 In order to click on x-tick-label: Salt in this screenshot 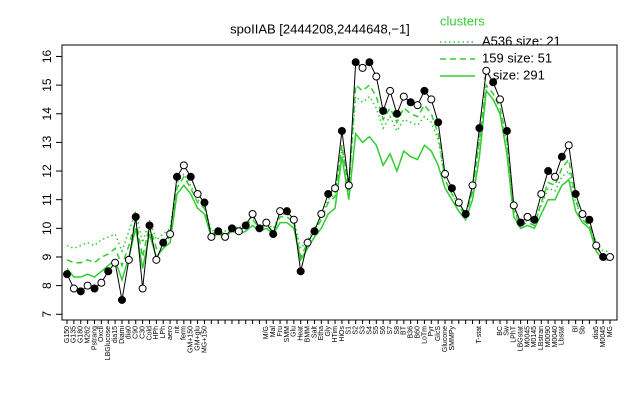, I will do `click(314, 332)`.